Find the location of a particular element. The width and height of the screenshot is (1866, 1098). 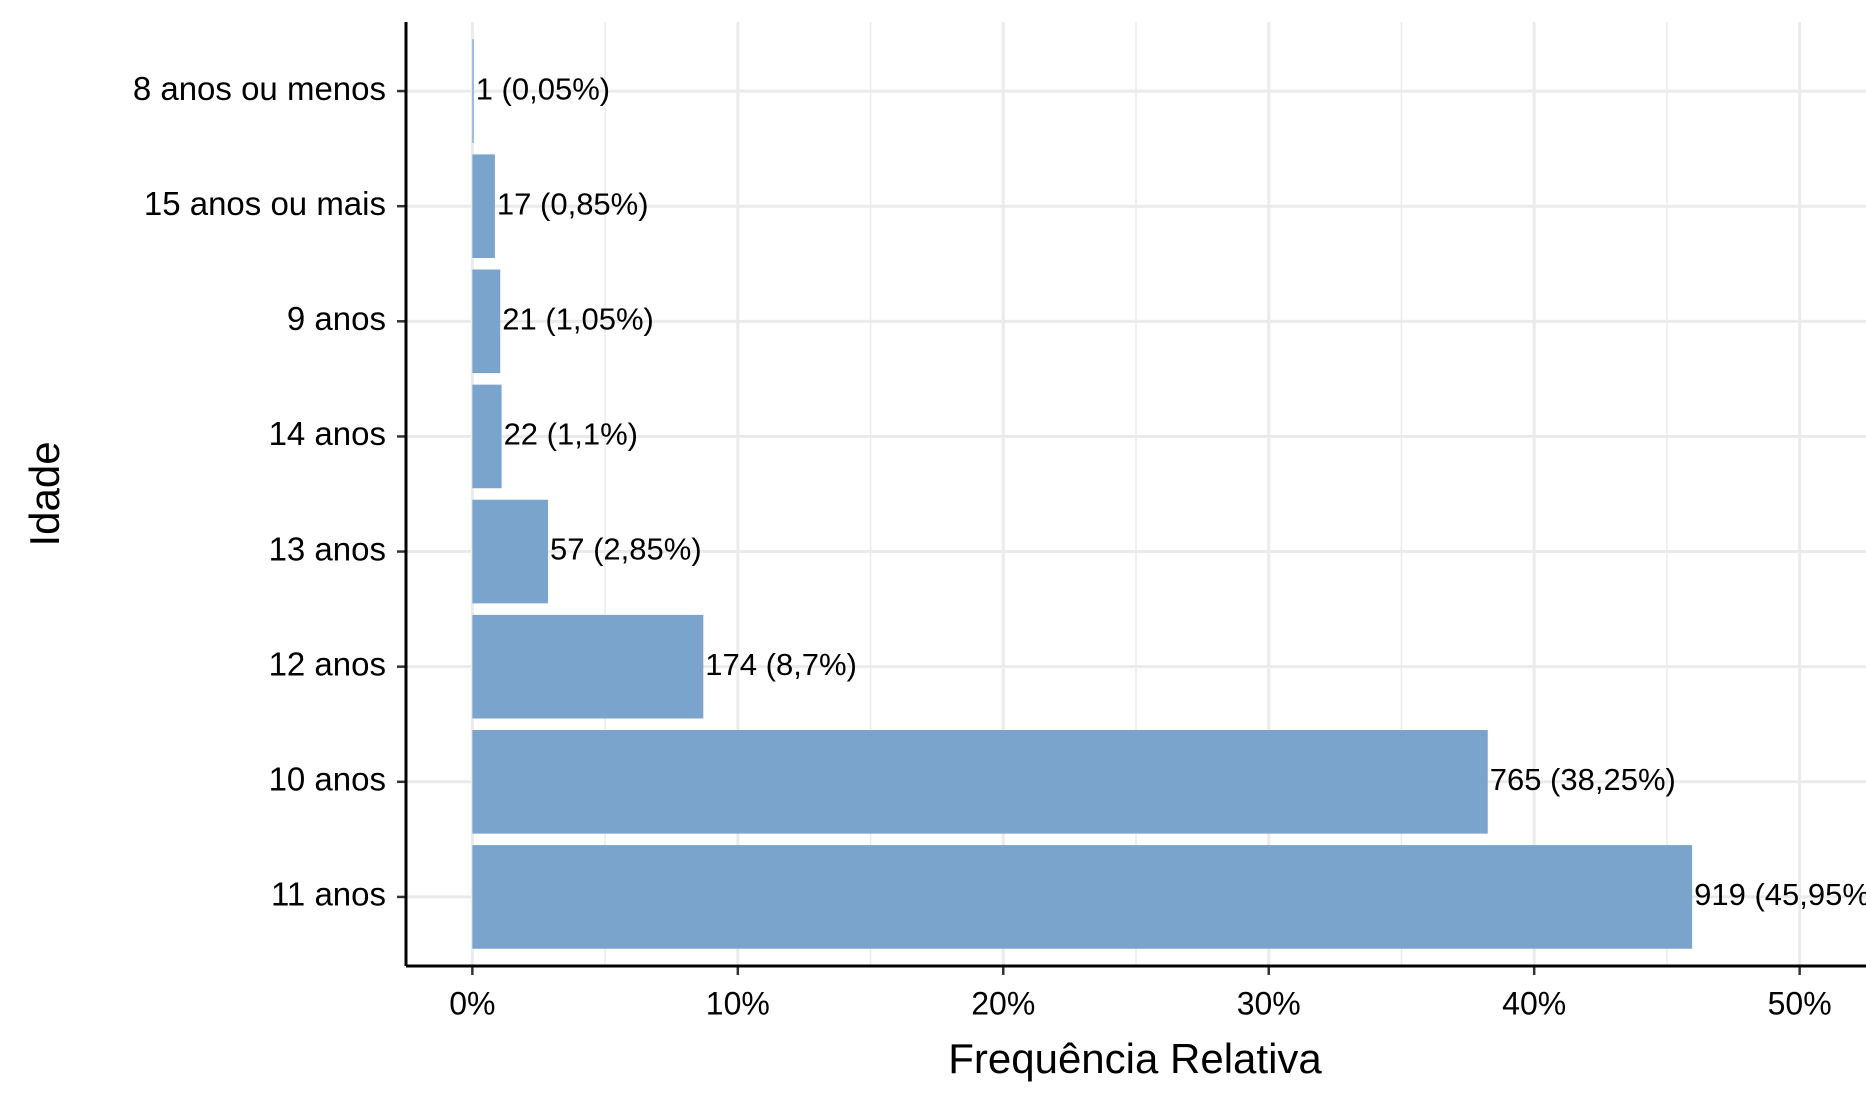

value-label: 22 (1,1%) is located at coordinates (571, 434).